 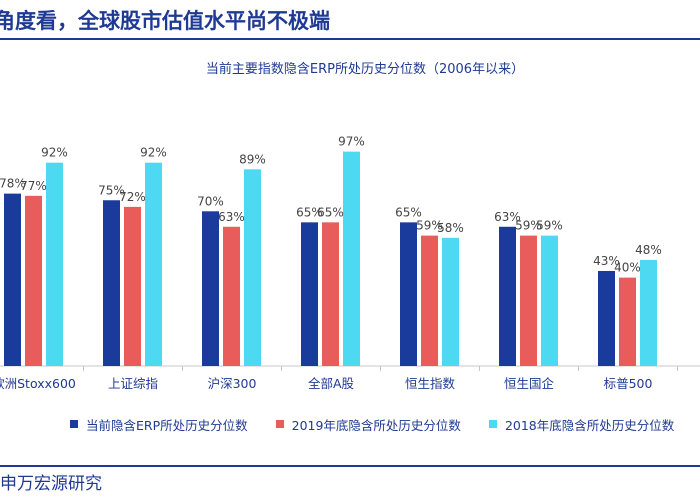 What do you see at coordinates (165, 21) in the screenshot?
I see `headline-title: 角度看，全球股市估值水平尚不极端` at bounding box center [165, 21].